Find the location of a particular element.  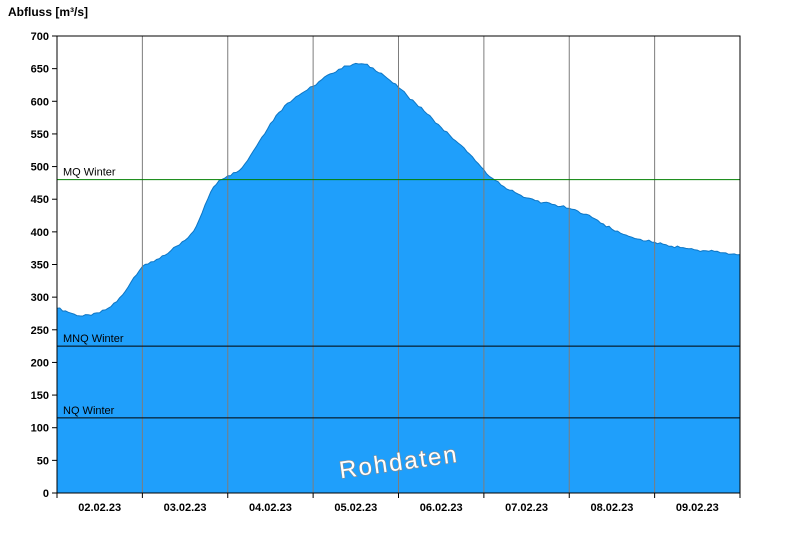

y-tick-label: 350 is located at coordinates (40, 266).